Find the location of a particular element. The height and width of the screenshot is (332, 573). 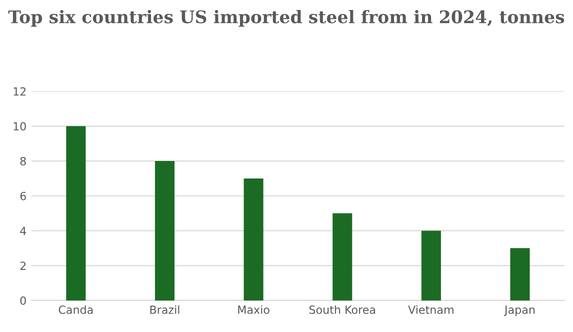

x-tick-label: South Korea is located at coordinates (342, 309).